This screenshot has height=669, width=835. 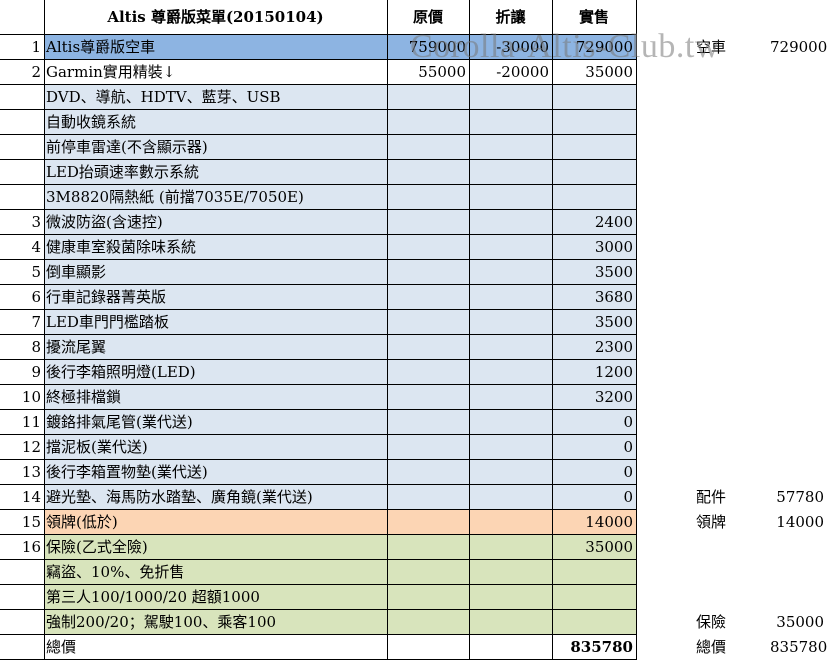 What do you see at coordinates (84, 397) in the screenshot?
I see `item-name: 終極排檔鎖` at bounding box center [84, 397].